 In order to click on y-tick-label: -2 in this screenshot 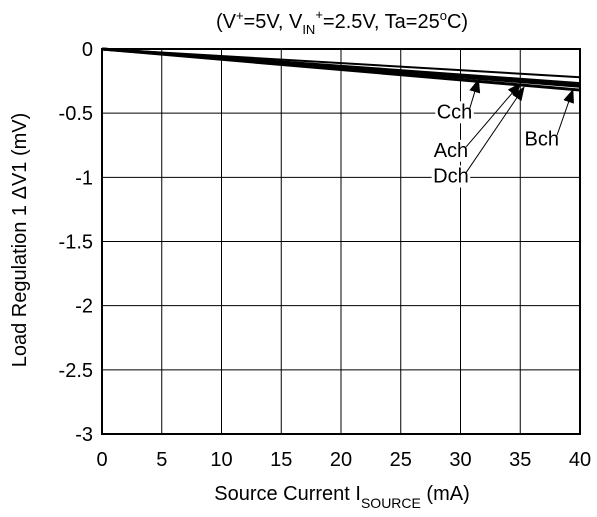, I will do `click(84, 307)`.